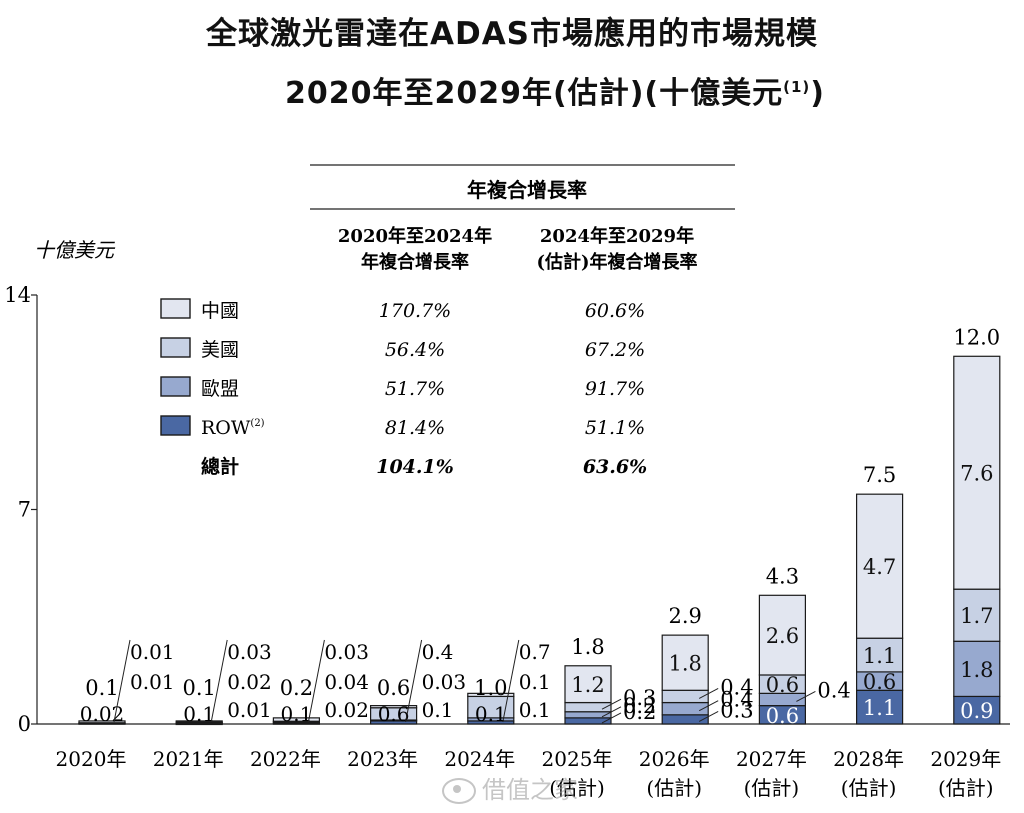 This screenshot has width=1024, height=813. I want to click on total-label: 0.2, so click(296, 688).